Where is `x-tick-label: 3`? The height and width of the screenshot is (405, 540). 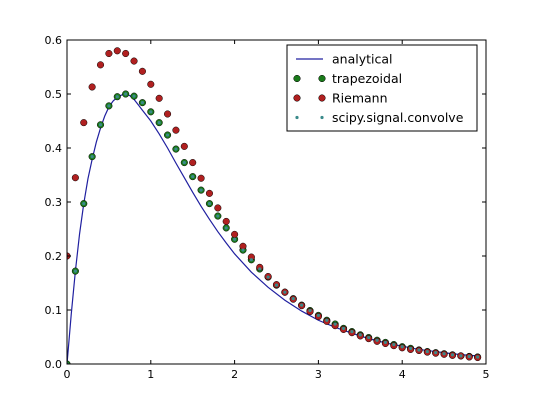
x-tick-label: 3 is located at coordinates (318, 374).